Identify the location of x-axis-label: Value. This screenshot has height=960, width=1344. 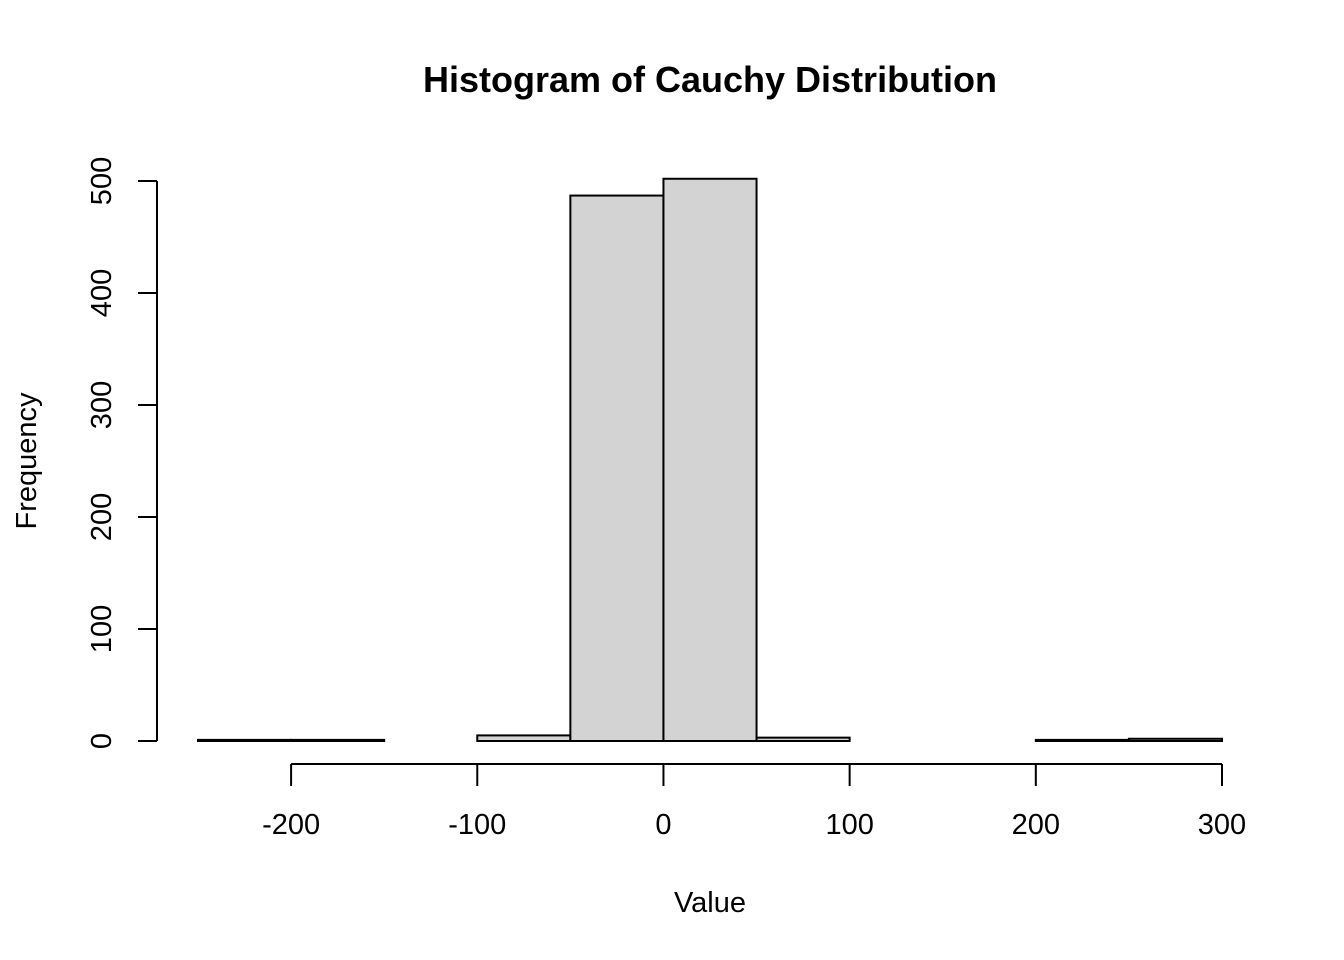
(710, 903).